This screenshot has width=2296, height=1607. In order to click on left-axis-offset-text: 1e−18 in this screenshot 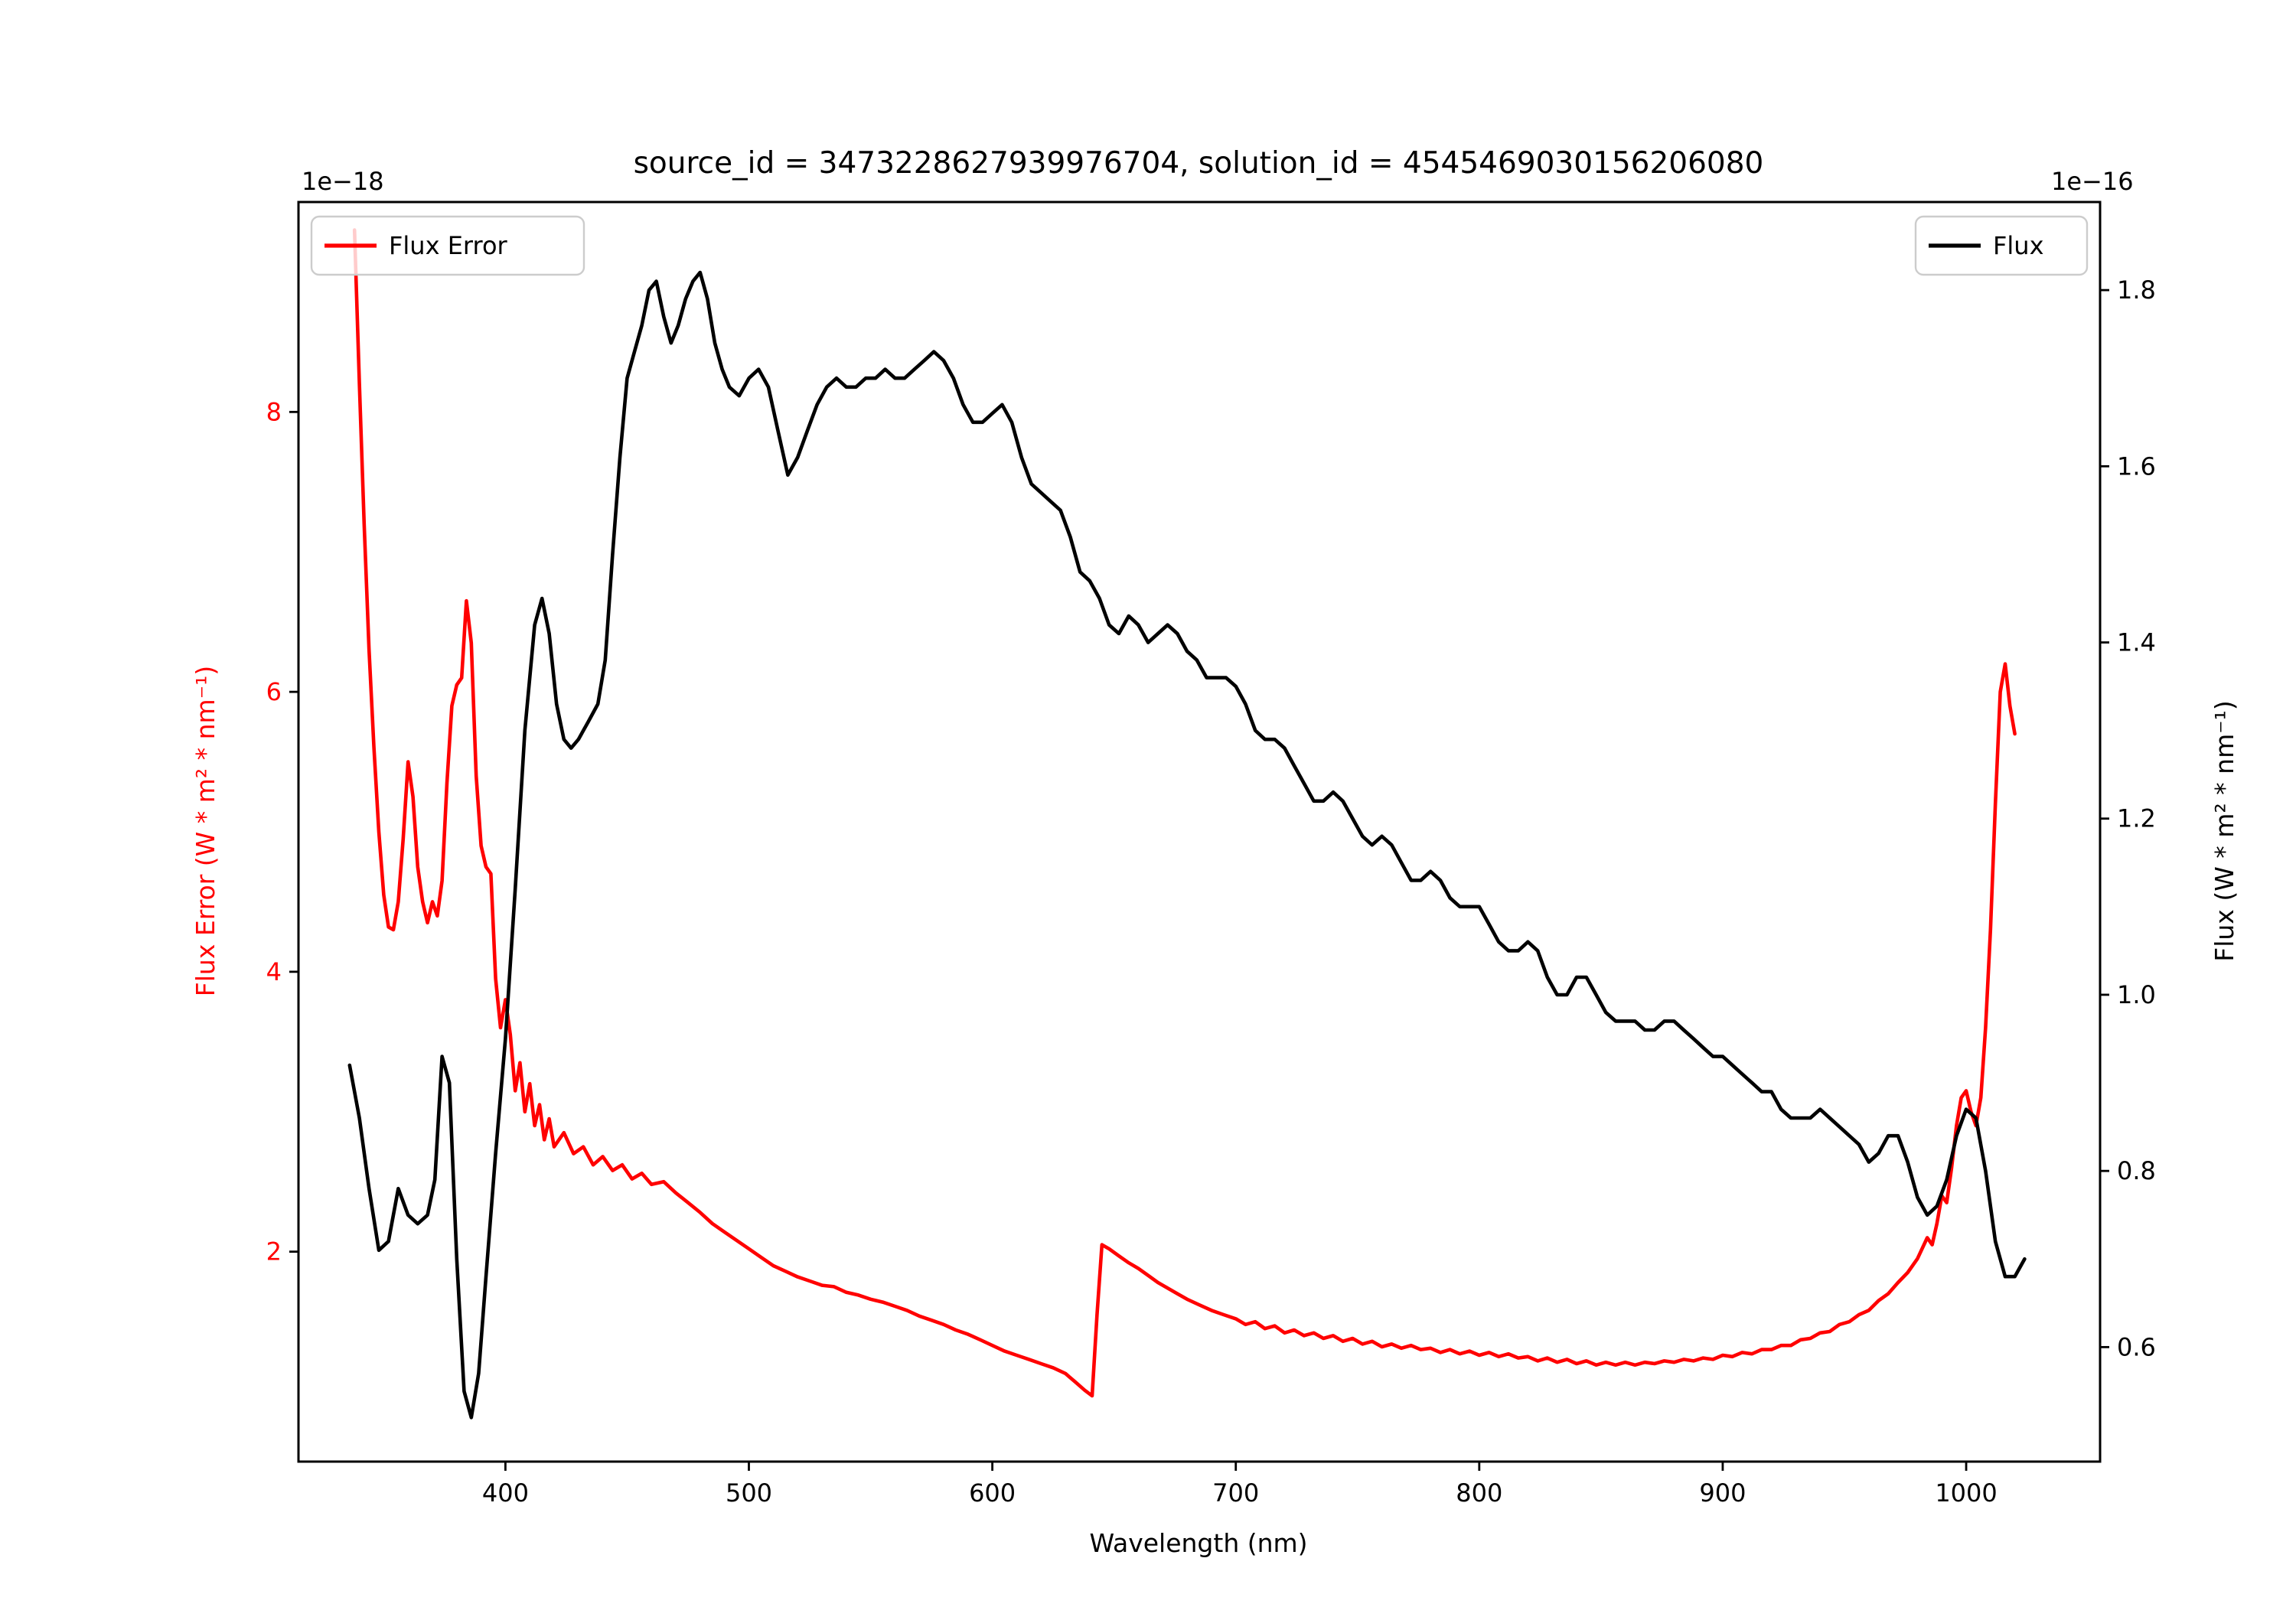, I will do `click(343, 182)`.